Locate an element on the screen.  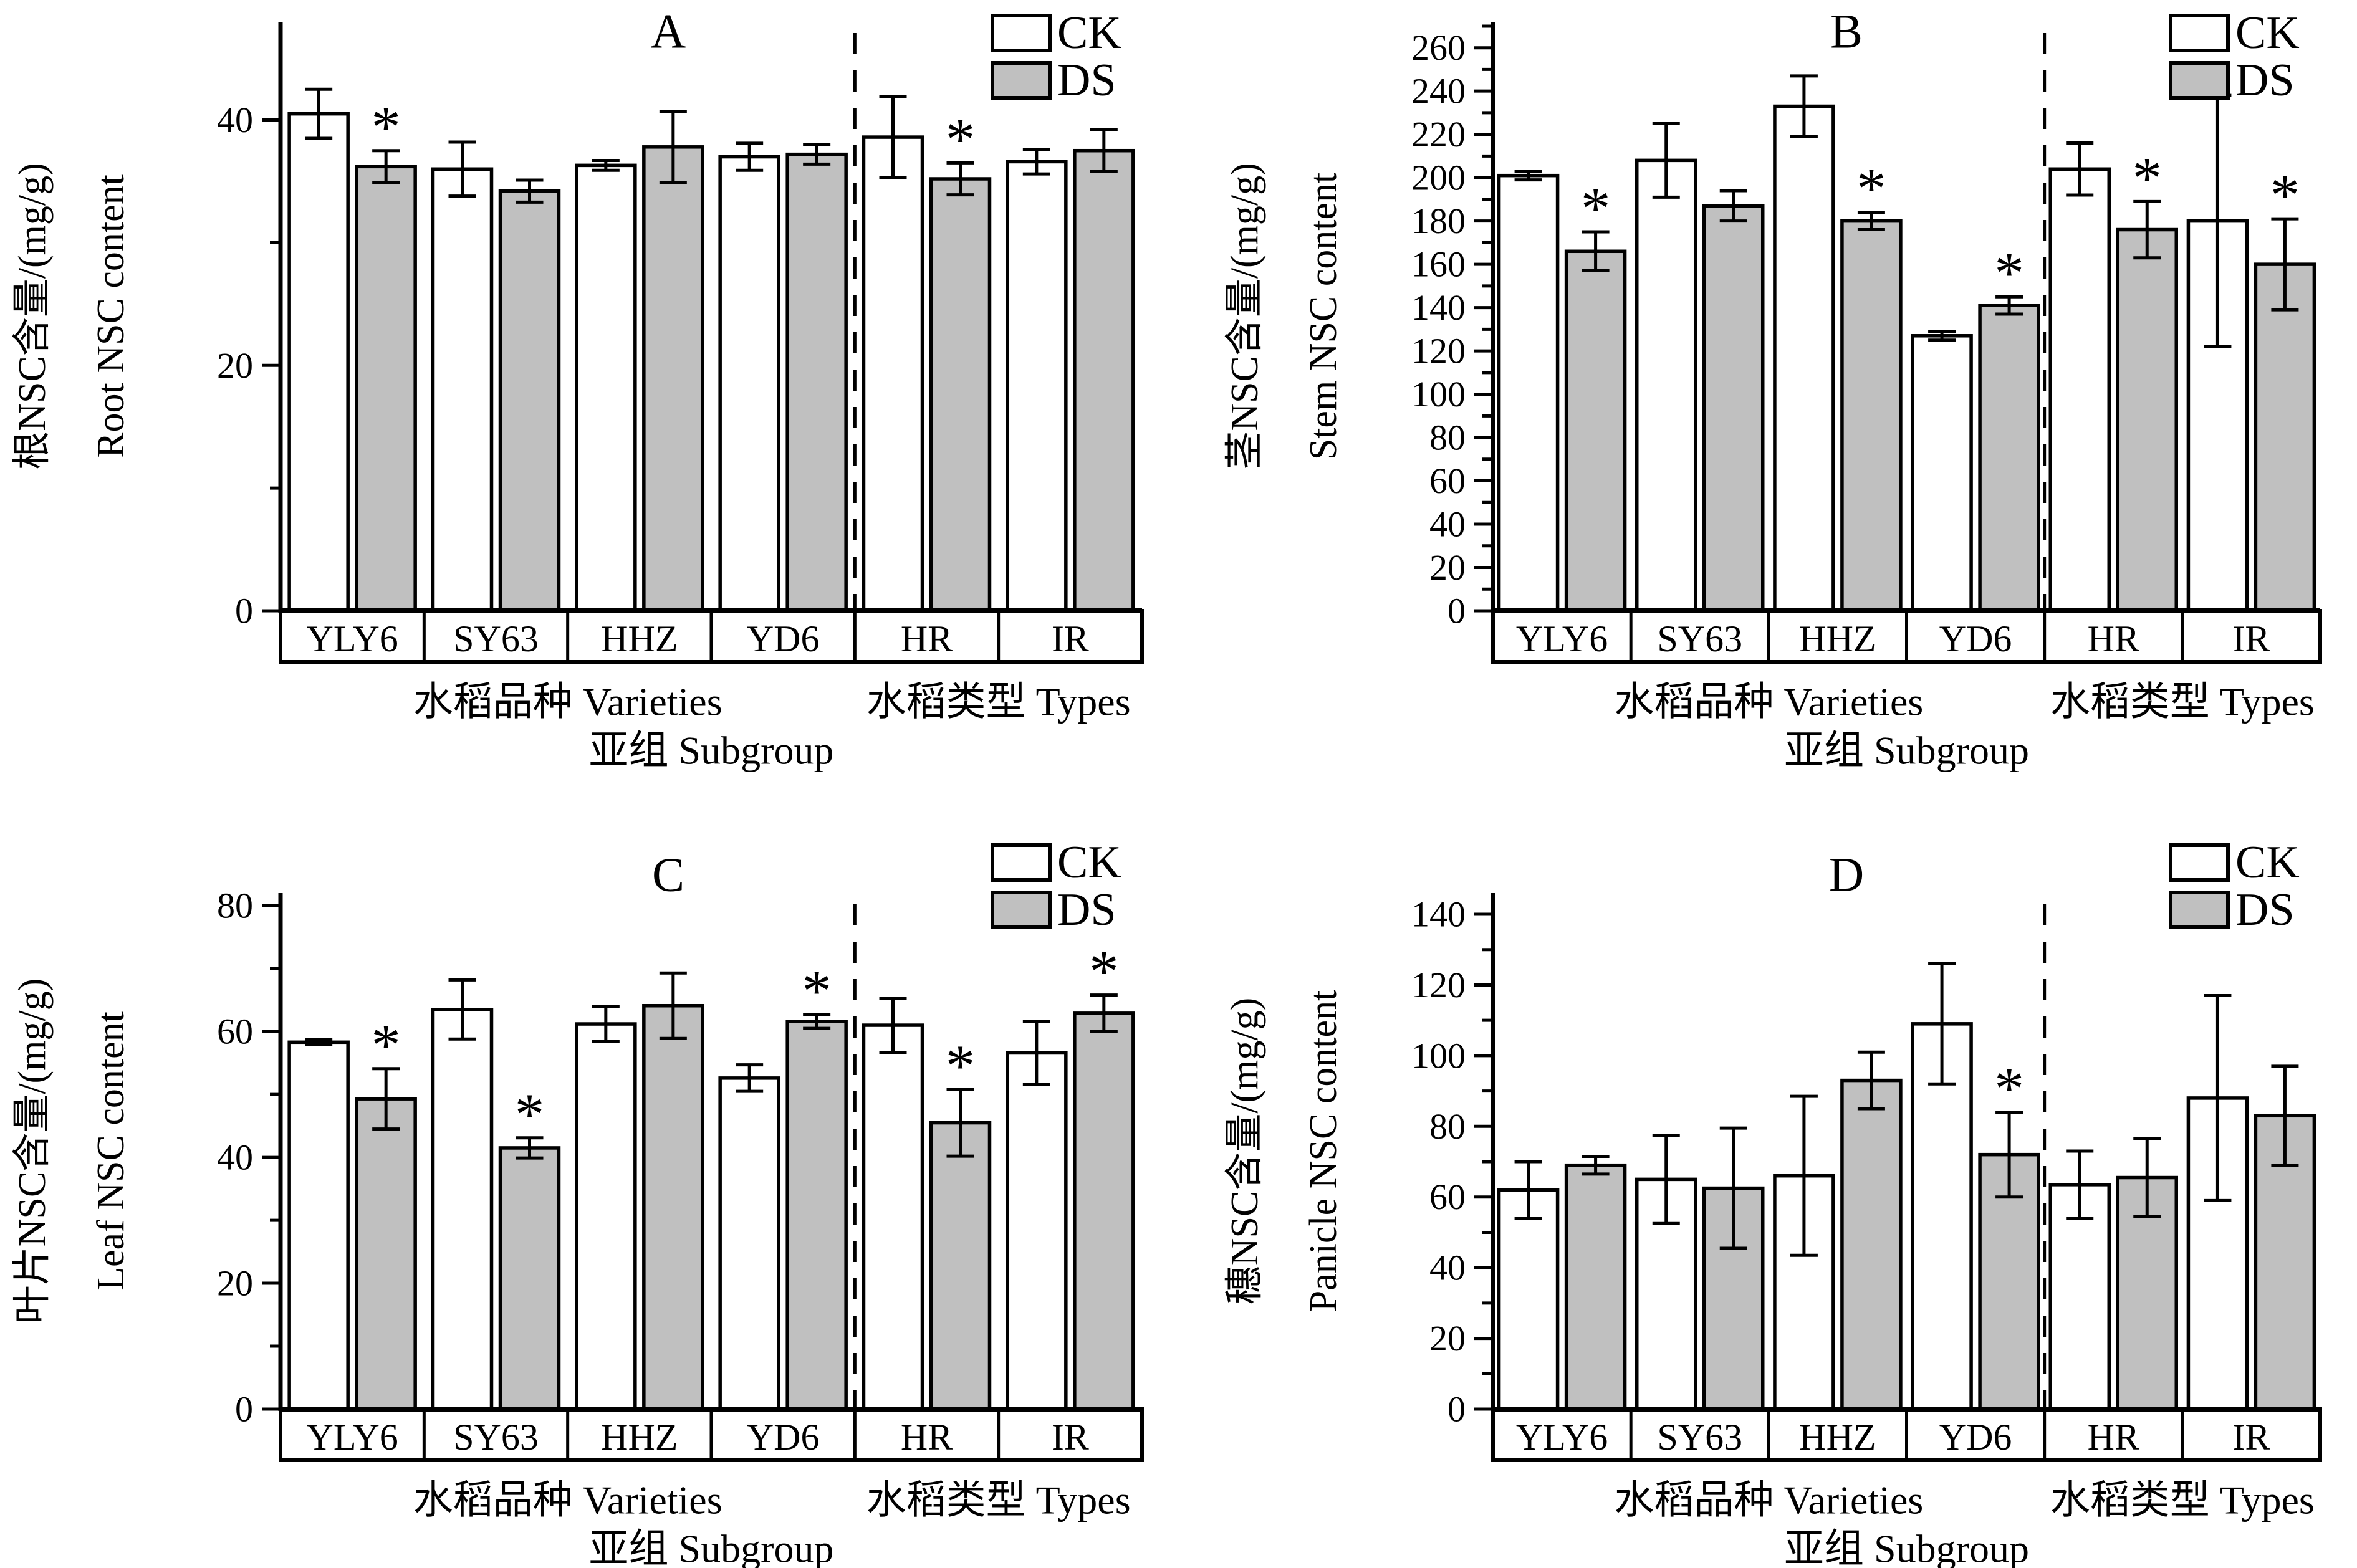
y-axis-label-cn: 穗NSC含量/(mg/g) is located at coordinates (1245, 1151).